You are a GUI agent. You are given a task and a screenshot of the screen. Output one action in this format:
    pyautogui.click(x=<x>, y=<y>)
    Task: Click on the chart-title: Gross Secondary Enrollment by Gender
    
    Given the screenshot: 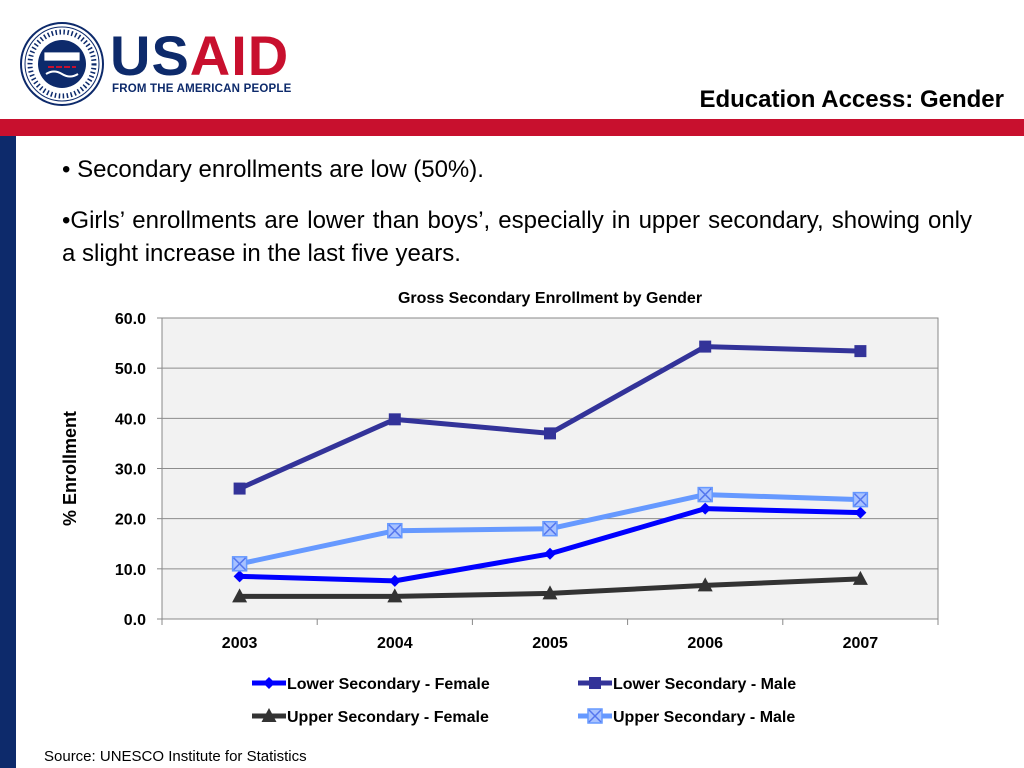 What is the action you would take?
    pyautogui.click(x=550, y=298)
    